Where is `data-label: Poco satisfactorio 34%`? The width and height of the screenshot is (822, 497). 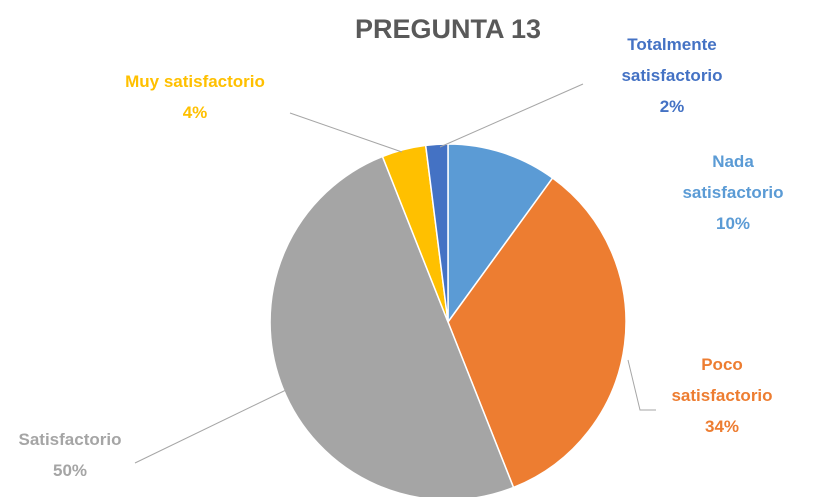
data-label: Poco satisfactorio 34% is located at coordinates (722, 395).